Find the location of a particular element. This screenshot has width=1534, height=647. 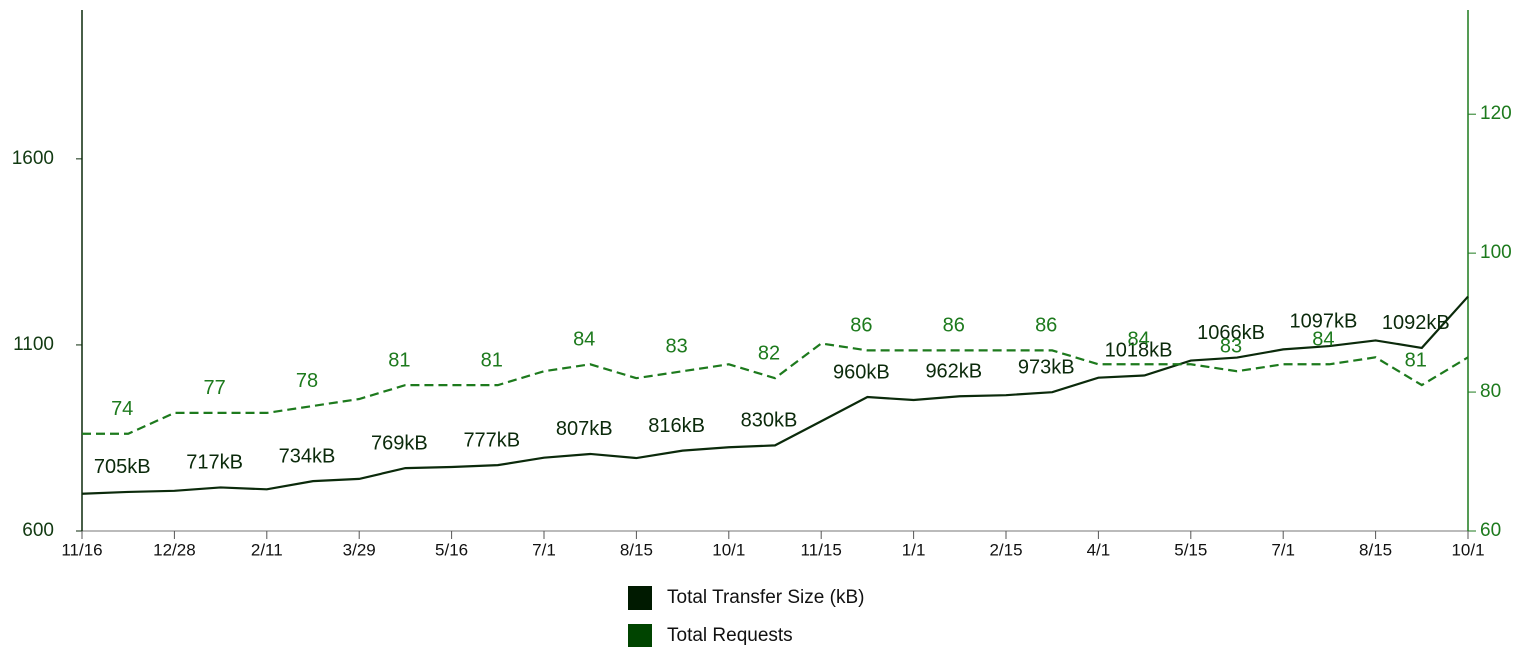

x-tick-label: 5/16 is located at coordinates (451, 549).